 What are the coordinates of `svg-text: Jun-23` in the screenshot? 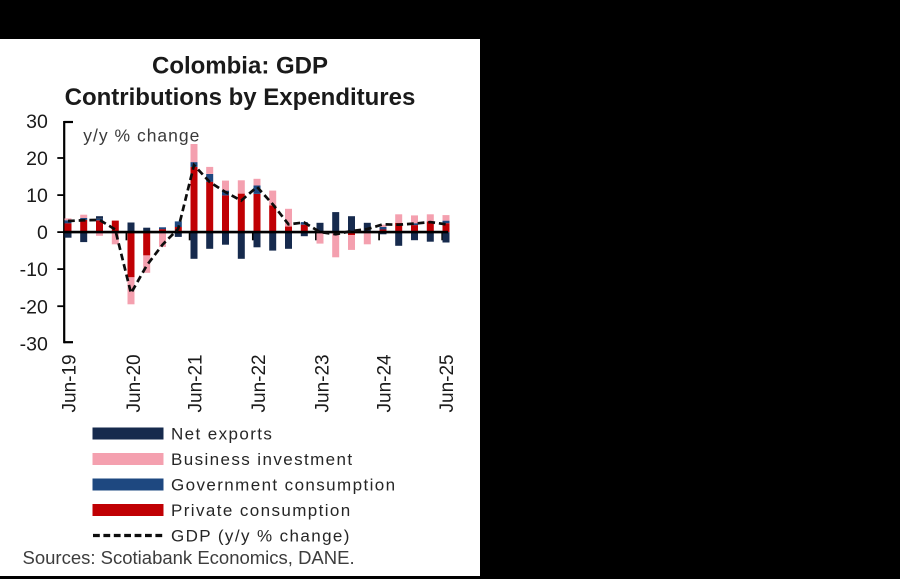 It's located at (323, 383).